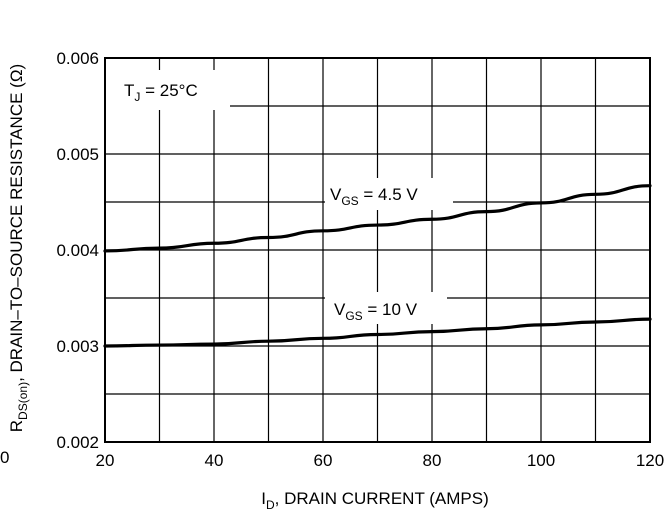 The width and height of the screenshot is (671, 517). What do you see at coordinates (77, 346) in the screenshot?
I see `y-tick-label: 0.003` at bounding box center [77, 346].